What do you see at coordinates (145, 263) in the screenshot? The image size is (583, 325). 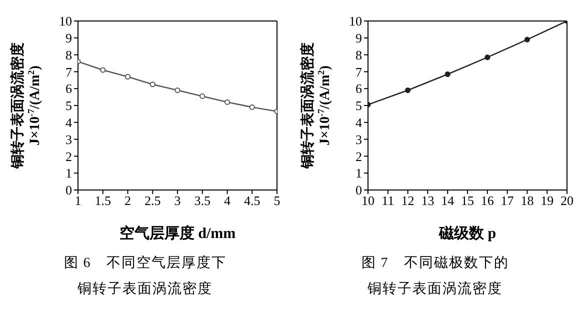 I see `text: 图 6 不同空气层厚度下` at bounding box center [145, 263].